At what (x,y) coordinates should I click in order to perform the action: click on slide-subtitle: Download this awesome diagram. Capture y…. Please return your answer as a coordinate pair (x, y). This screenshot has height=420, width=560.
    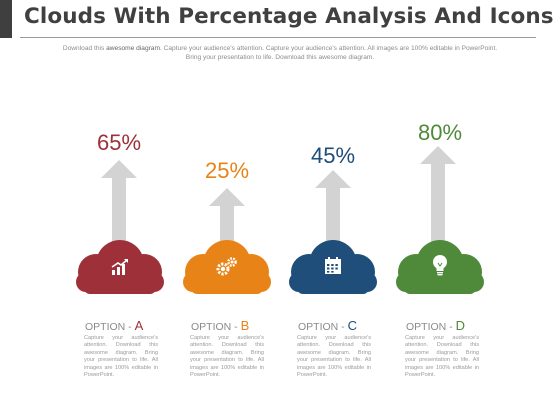
    Looking at the image, I should click on (280, 53).